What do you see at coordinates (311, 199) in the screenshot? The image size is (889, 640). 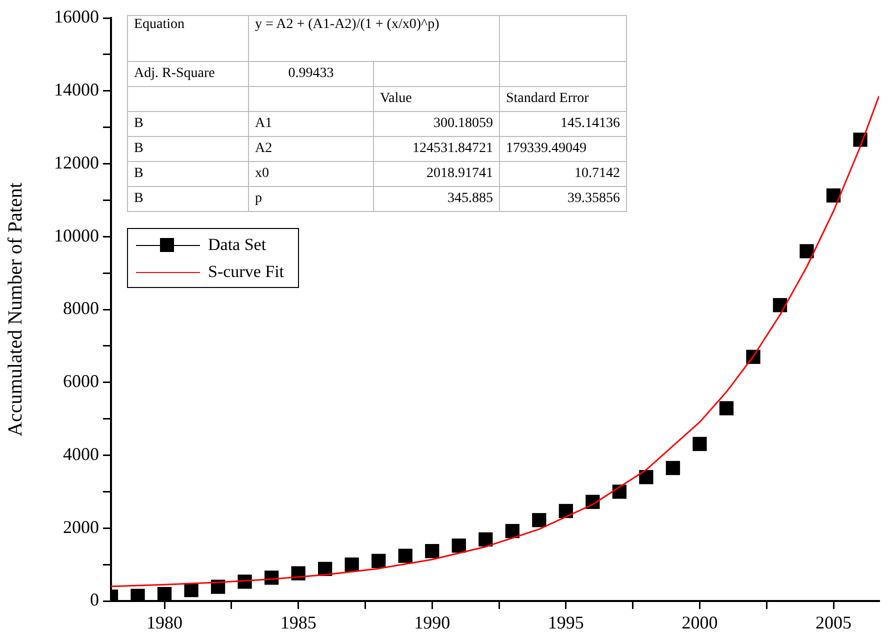 I see `annotation: p` at bounding box center [311, 199].